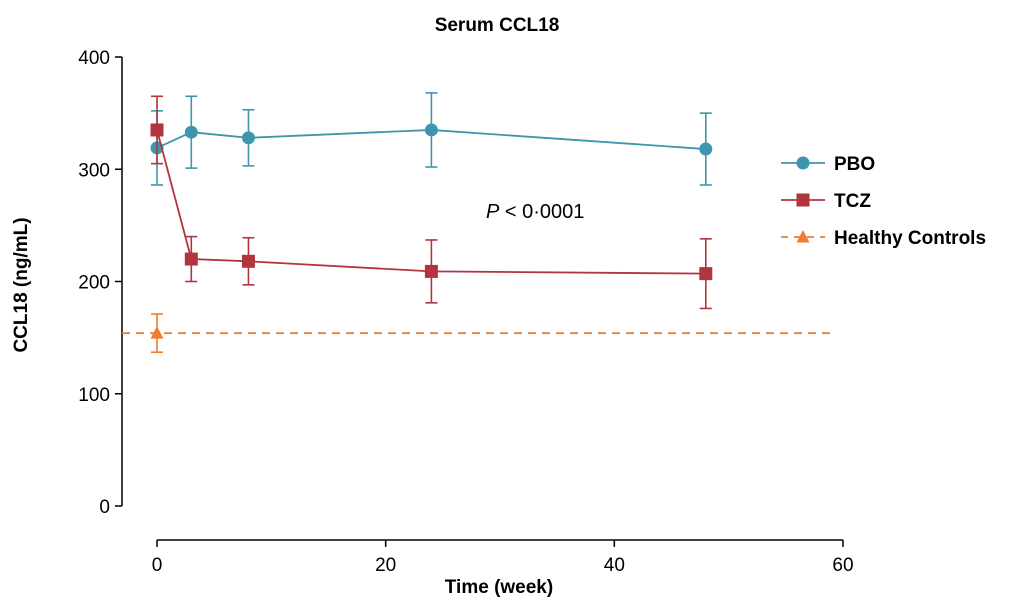 Image resolution: width=1021 pixels, height=606 pixels. Describe the element at coordinates (852, 201) in the screenshot. I see `legend-label-tcz: TCZ` at that location.